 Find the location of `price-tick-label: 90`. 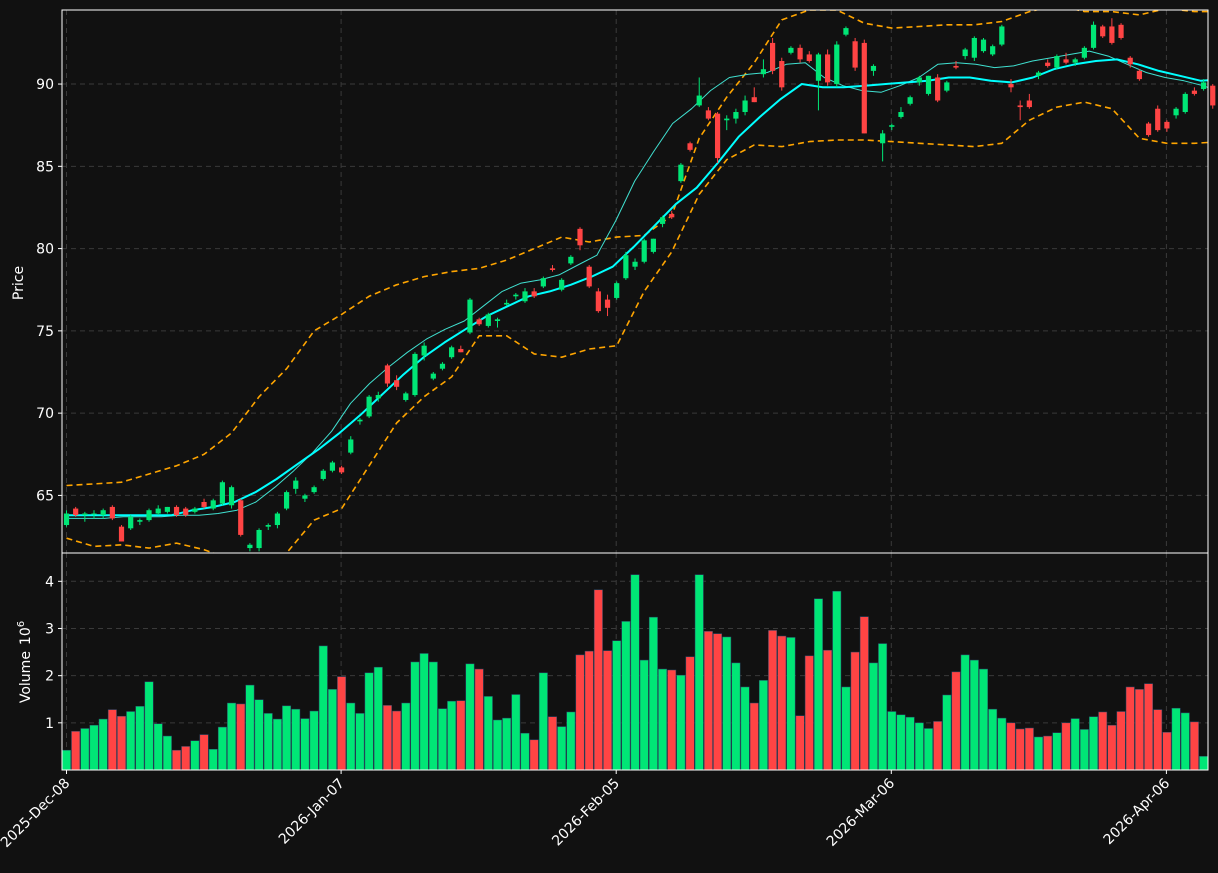

price-tick-label: 90 is located at coordinates (45, 85).